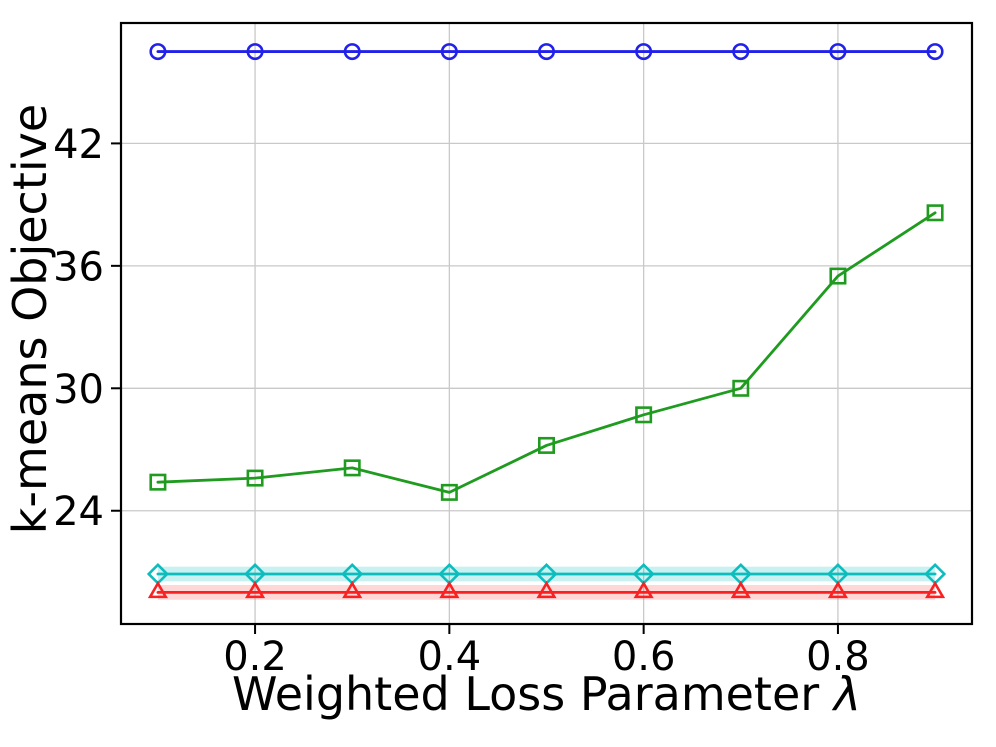 The image size is (996, 747). What do you see at coordinates (532, 694) in the screenshot?
I see `x-axis-label-text: Weighted Loss Parameter` at bounding box center [532, 694].